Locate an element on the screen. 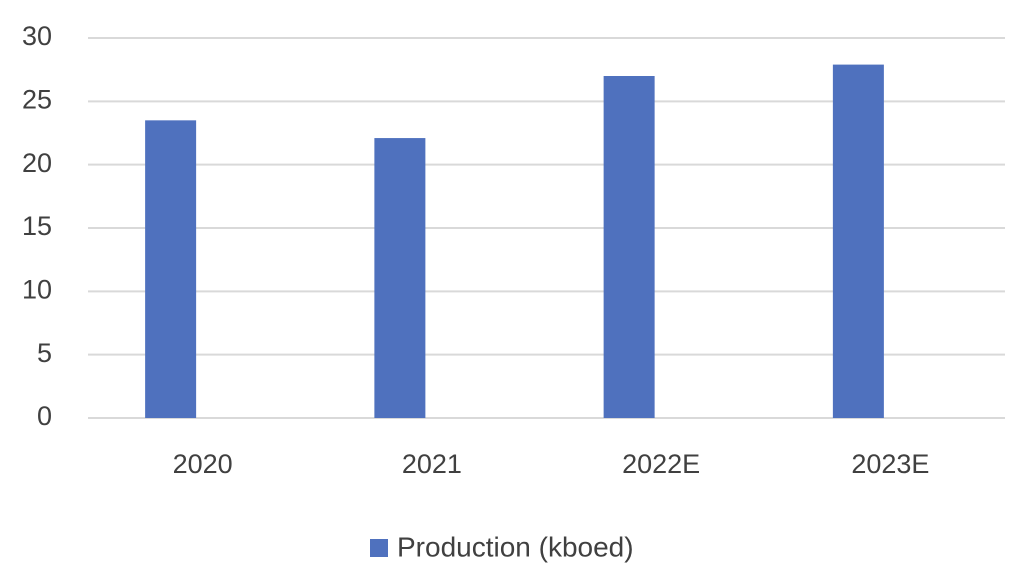 The width and height of the screenshot is (1024, 581). y-tick-label: 30 is located at coordinates (37, 36).